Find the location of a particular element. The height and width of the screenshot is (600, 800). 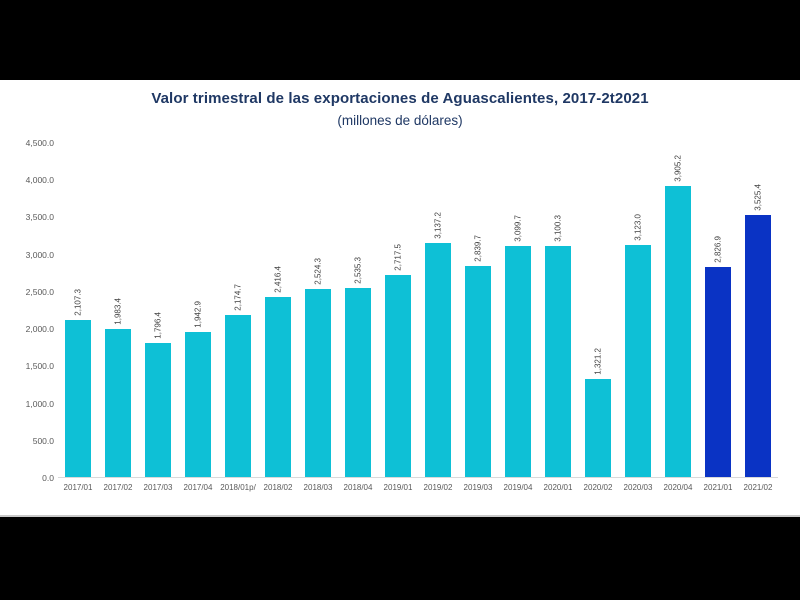

y-axis-tick-label: 4,500.0 is located at coordinates (39, 143).